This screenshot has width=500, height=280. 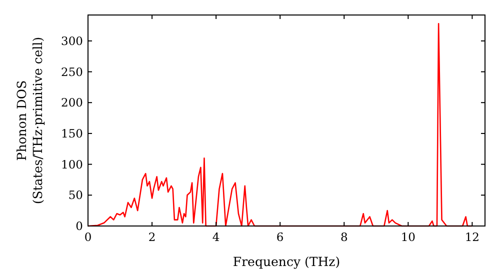 I want to click on y-tick-label: 100, so click(x=72, y=164).